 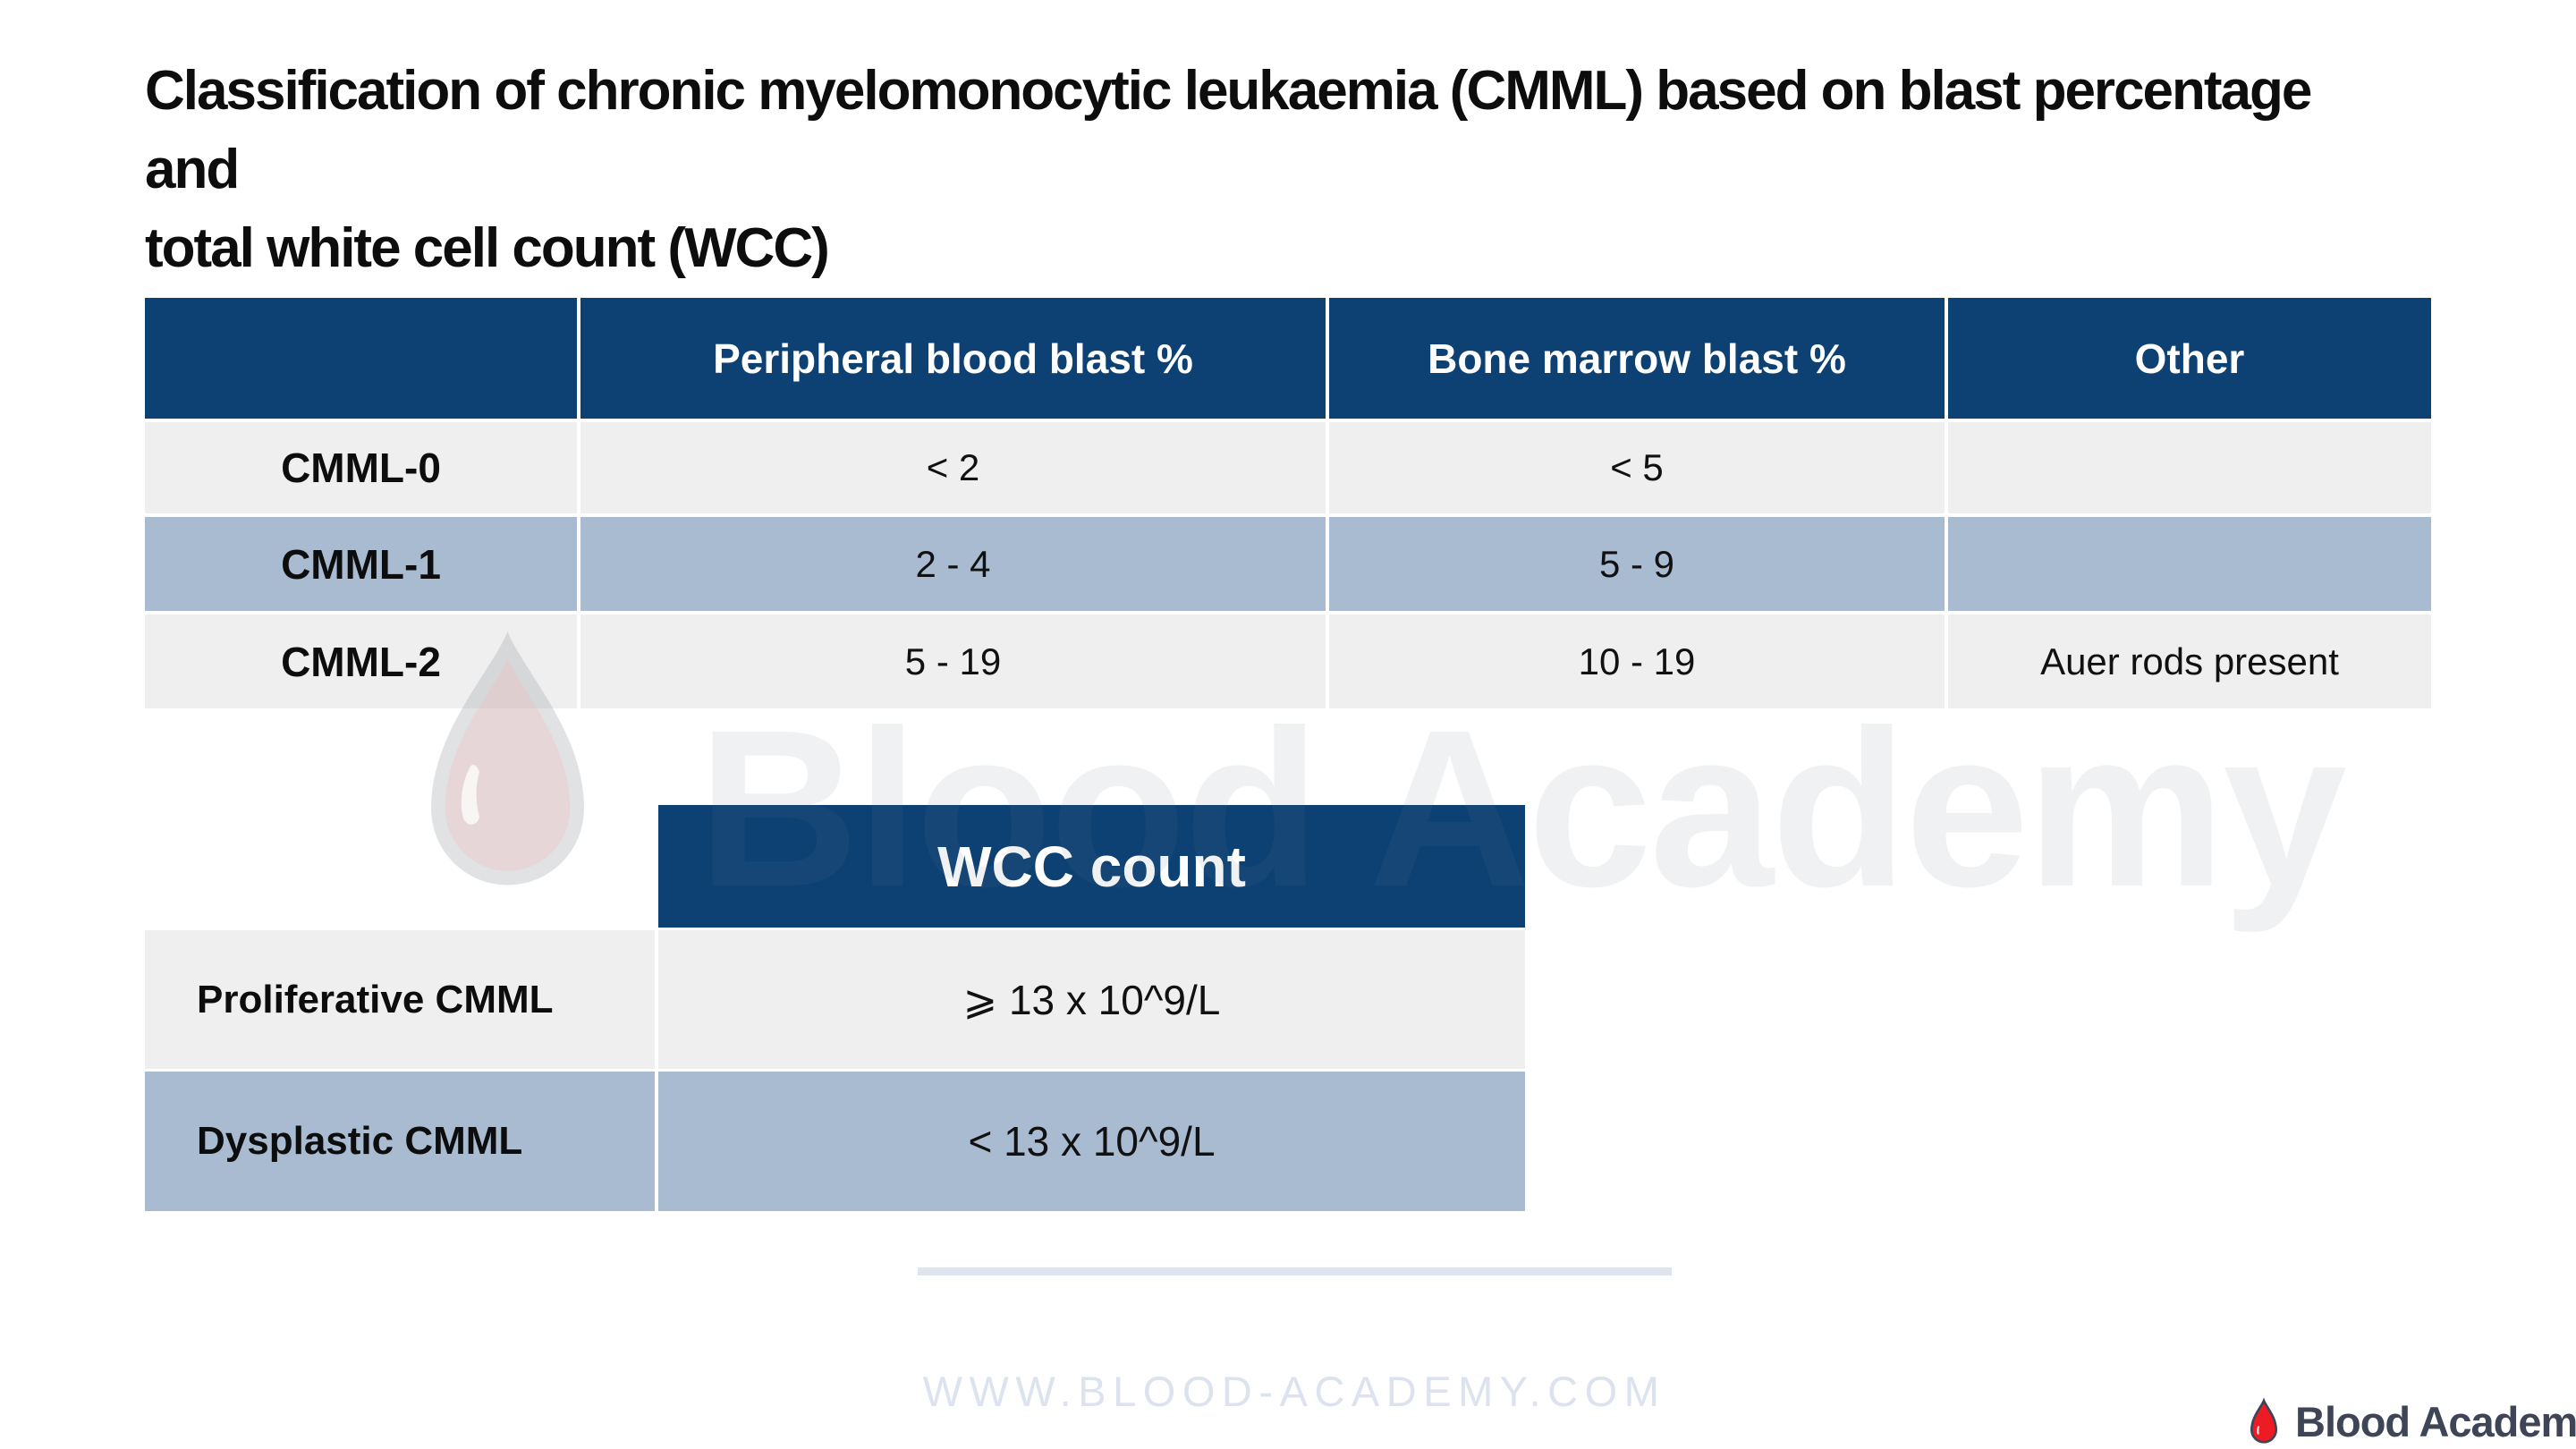 What do you see at coordinates (1637, 564) in the screenshot?
I see `cmml-1-bone-marrow-blast: 5 - 9` at bounding box center [1637, 564].